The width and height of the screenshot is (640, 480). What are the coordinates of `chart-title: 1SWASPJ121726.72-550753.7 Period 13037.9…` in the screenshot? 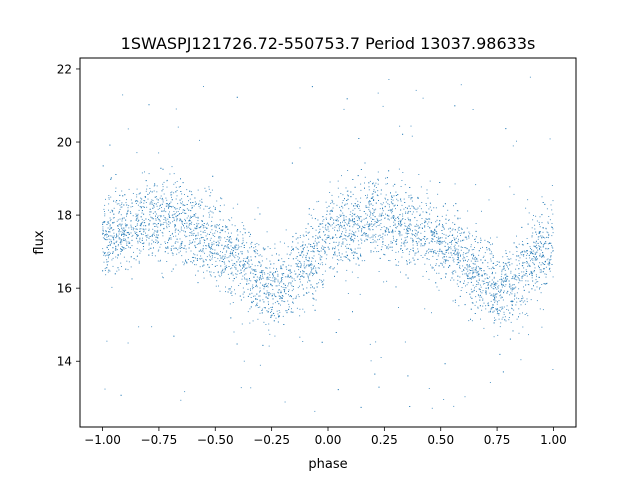 It's located at (328, 43).